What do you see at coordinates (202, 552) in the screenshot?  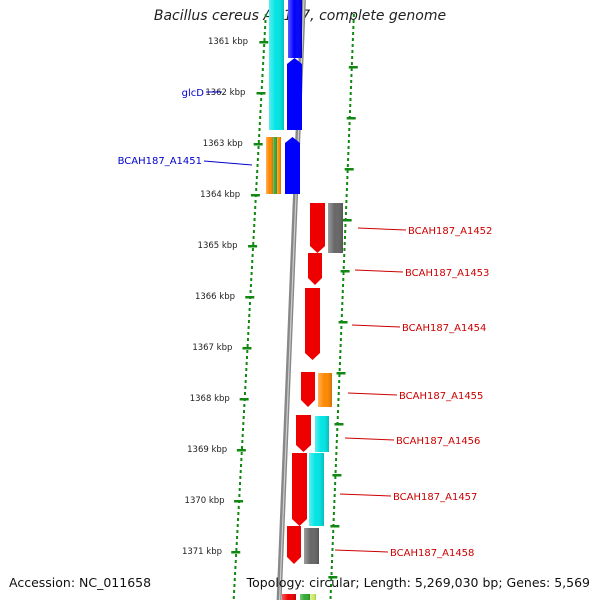 I see `tick-label: 1371 kbp` at bounding box center [202, 552].